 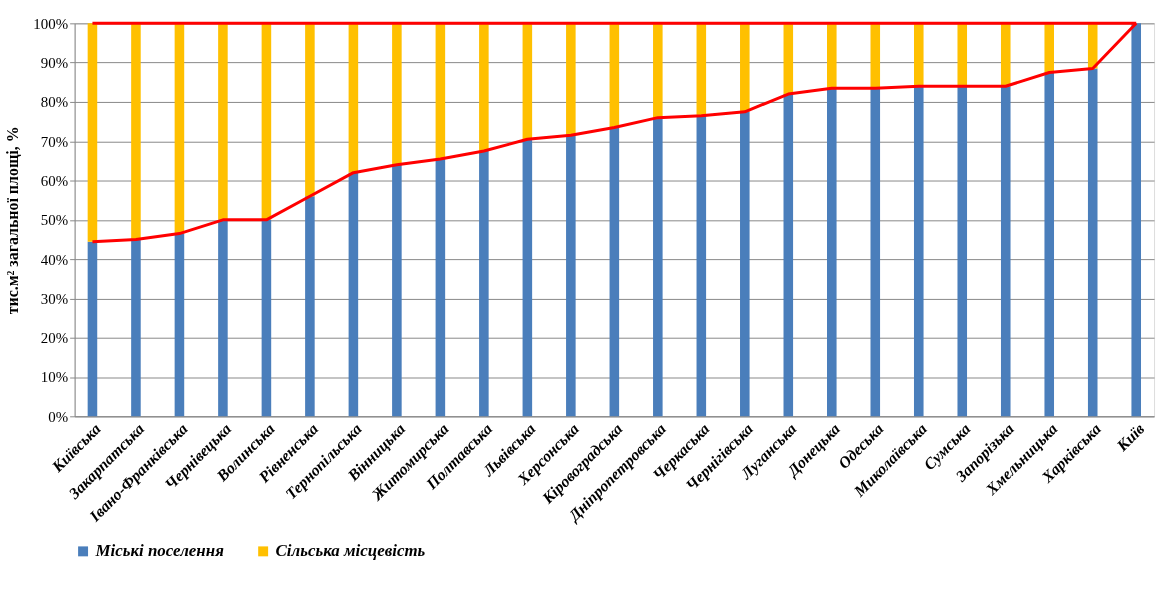 I want to click on y-axis-title: тис.м² загальної площі, %, so click(x=13, y=220).